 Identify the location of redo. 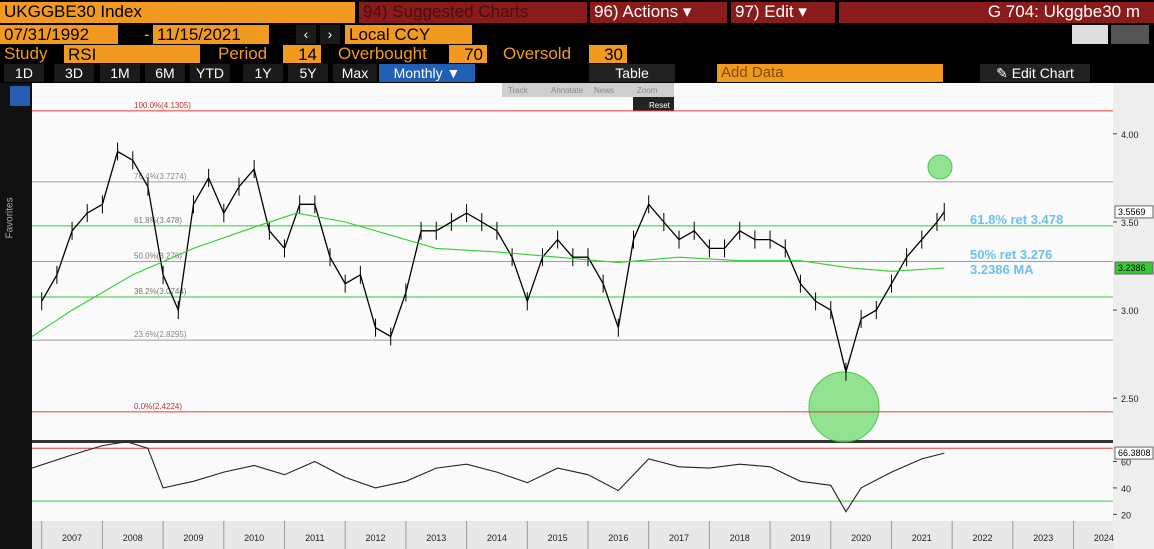
(1130, 34).